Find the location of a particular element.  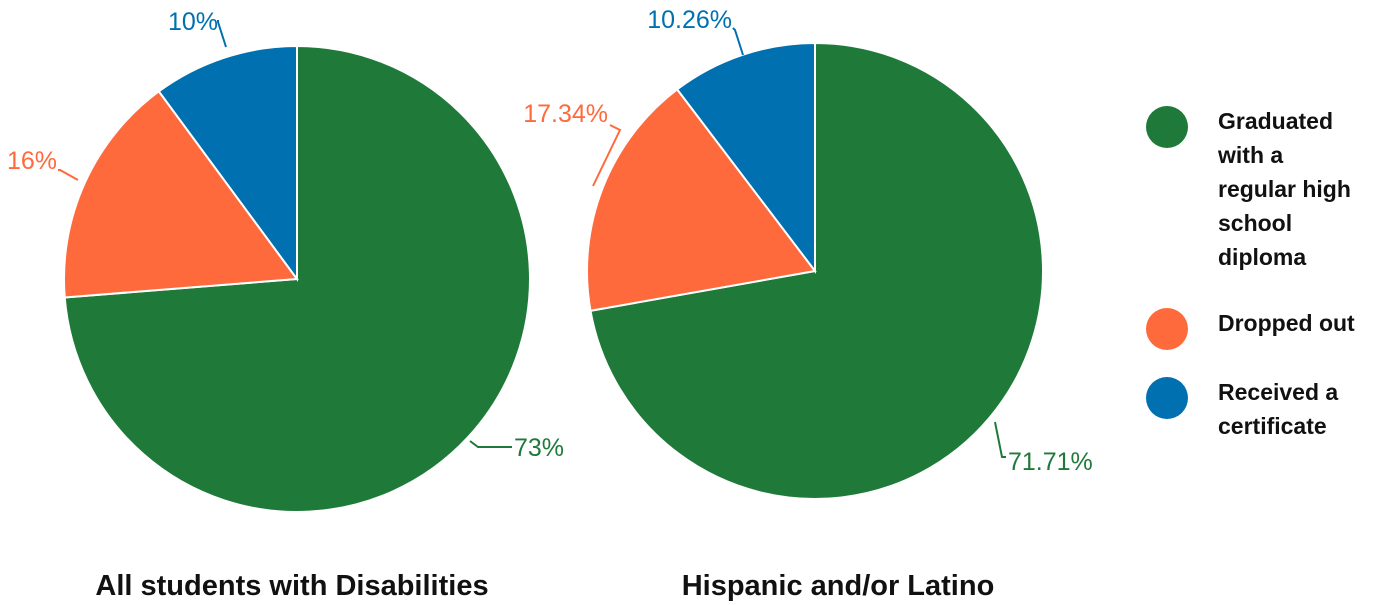

chart-title-hispanic-latino: Hispanic and/or Latino is located at coordinates (838, 586).